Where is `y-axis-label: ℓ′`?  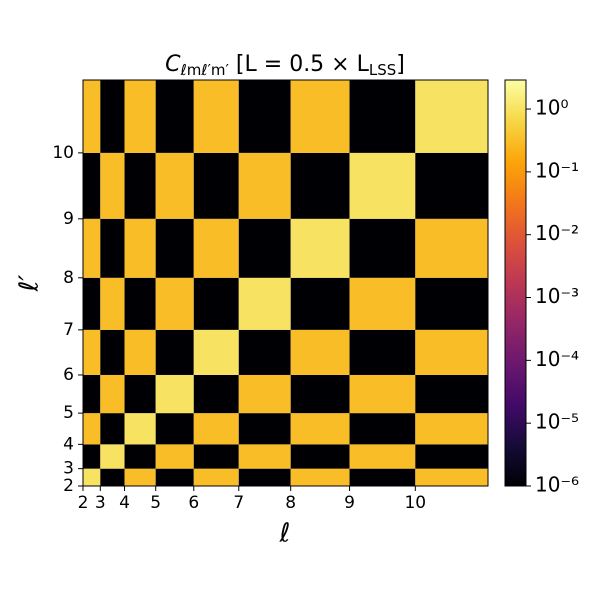
y-axis-label: ℓ′ is located at coordinates (30, 284).